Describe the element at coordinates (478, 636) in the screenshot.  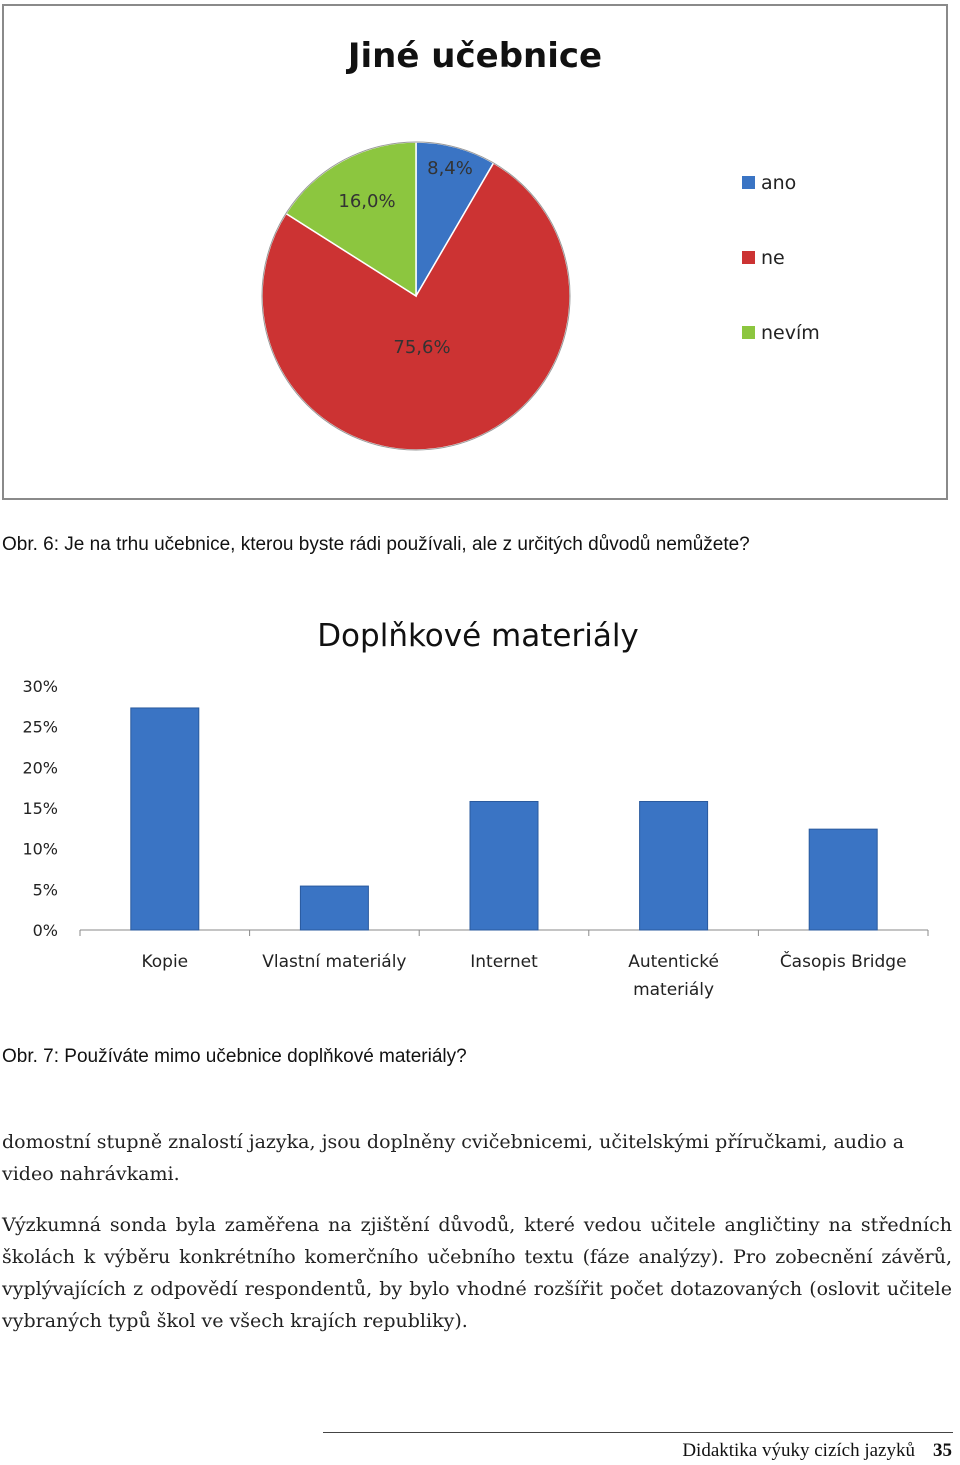
I see `bar-chart-title: Doplňkové materiály` at that location.